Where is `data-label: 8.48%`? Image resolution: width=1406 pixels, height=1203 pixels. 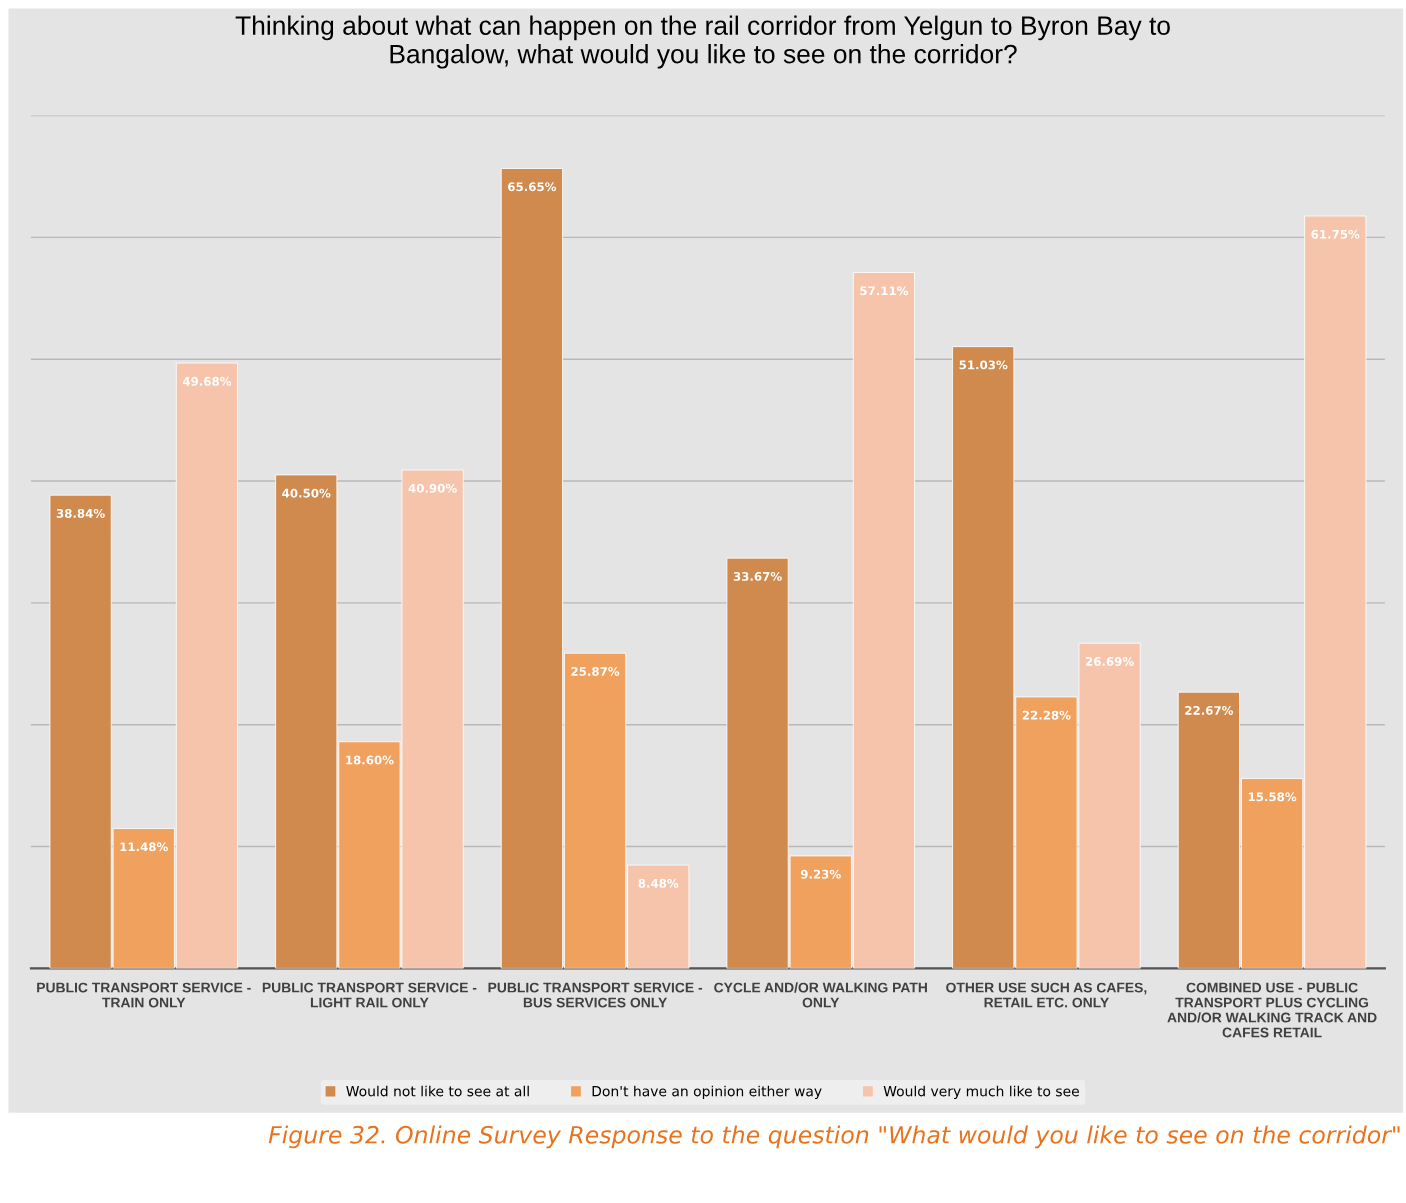 data-label: 8.48% is located at coordinates (658, 883).